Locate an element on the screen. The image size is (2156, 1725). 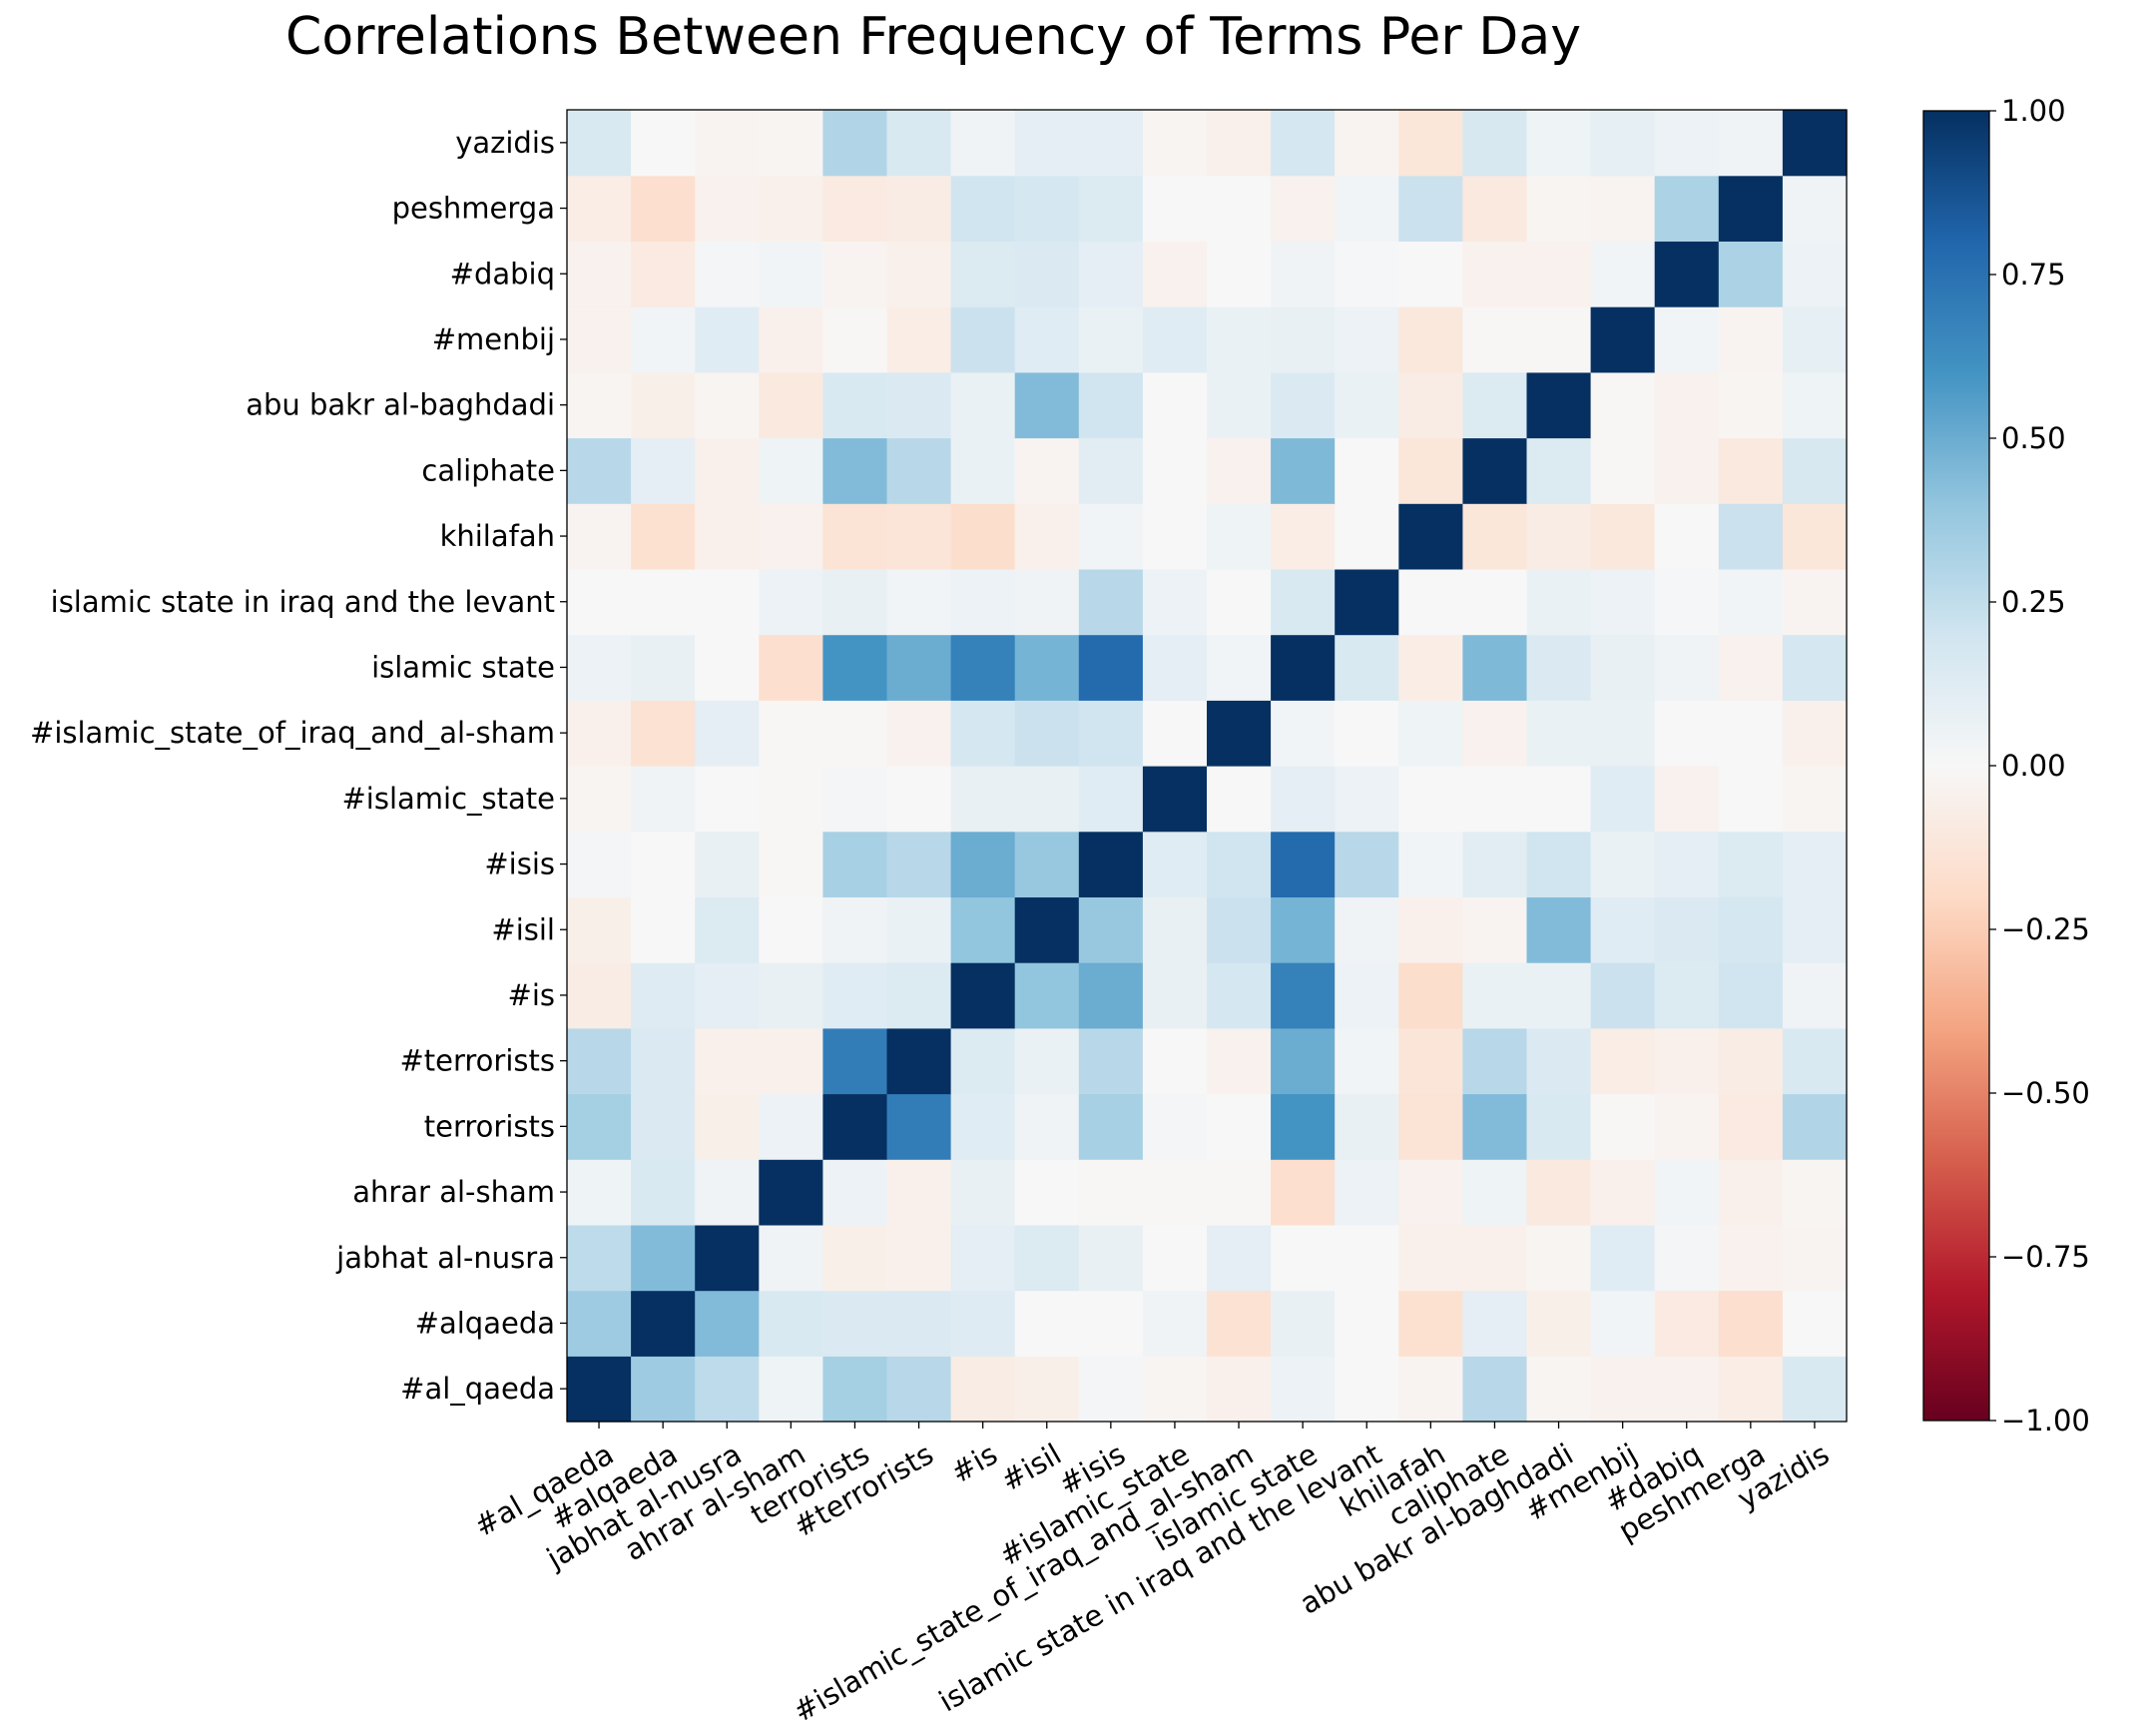
y-tick-label: peshmerga is located at coordinates (473, 209).